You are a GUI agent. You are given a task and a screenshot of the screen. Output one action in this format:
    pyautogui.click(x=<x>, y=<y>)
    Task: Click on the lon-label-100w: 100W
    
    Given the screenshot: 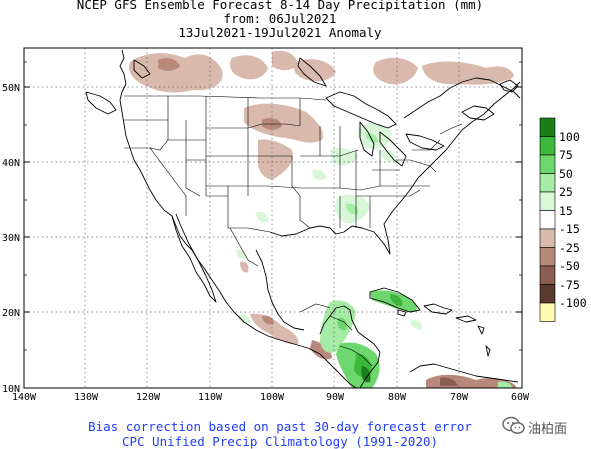 What is the action you would take?
    pyautogui.click(x=272, y=397)
    